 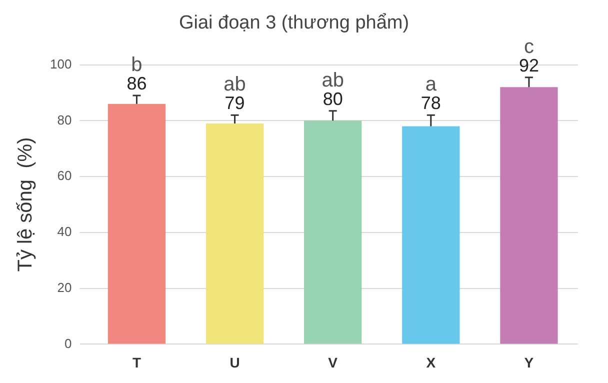 I want to click on y-tick-label: 60, so click(x=64, y=176).